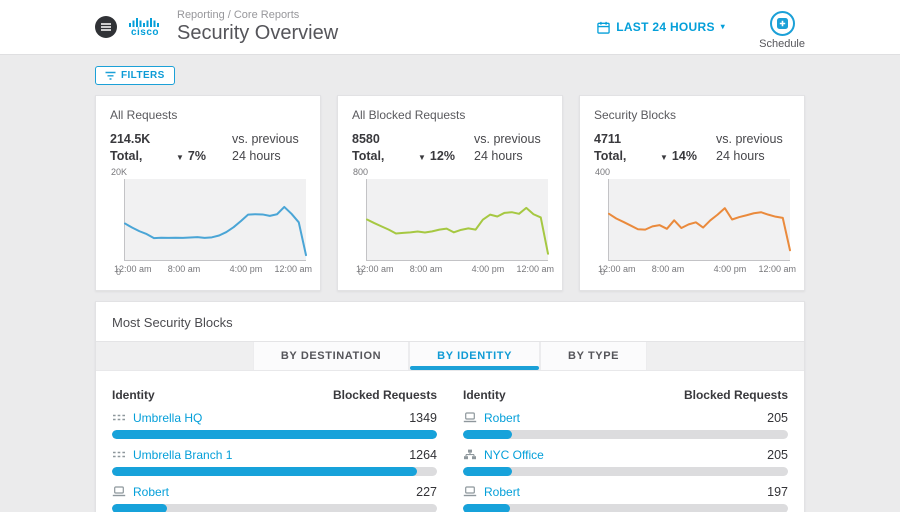 Image resolution: width=900 pixels, height=512 pixels. Describe the element at coordinates (361, 171) in the screenshot. I see `y-axis-max-label: 800` at that location.